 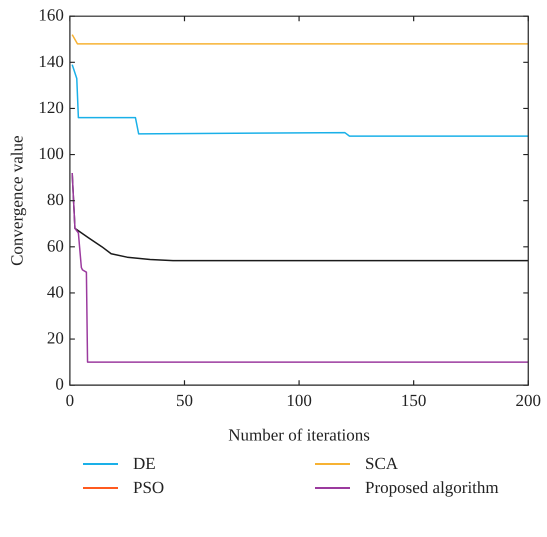 I want to click on y-tick-label: 60, so click(x=55, y=246).